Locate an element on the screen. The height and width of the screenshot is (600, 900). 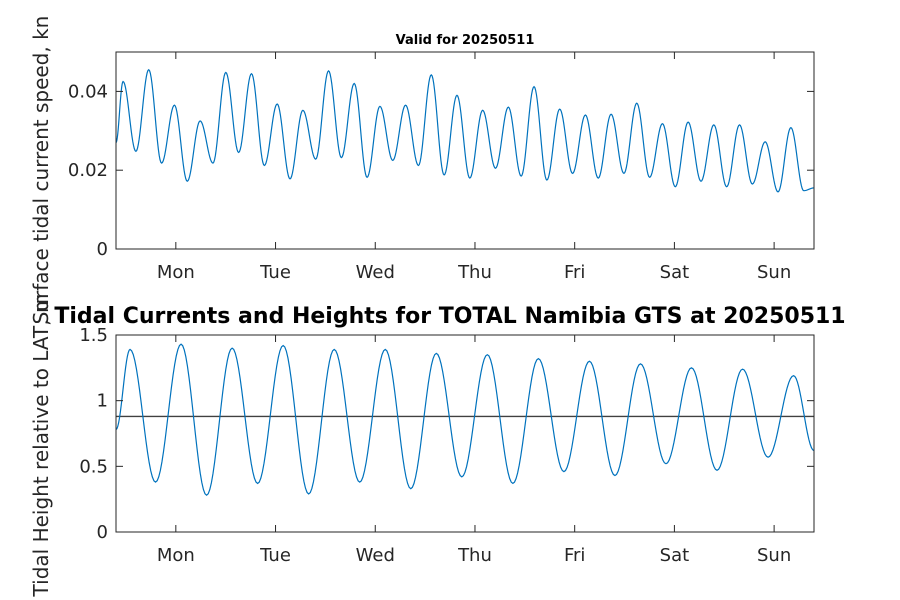
tidal-height-xtick-label: Thu is located at coordinates (474, 555).